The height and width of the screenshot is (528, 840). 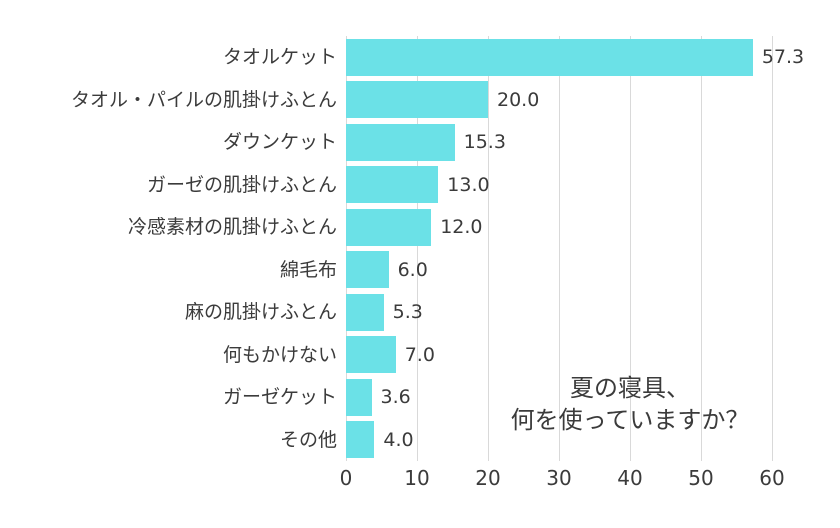 What do you see at coordinates (395, 397) in the screenshot?
I see `value-label: 3.6` at bounding box center [395, 397].